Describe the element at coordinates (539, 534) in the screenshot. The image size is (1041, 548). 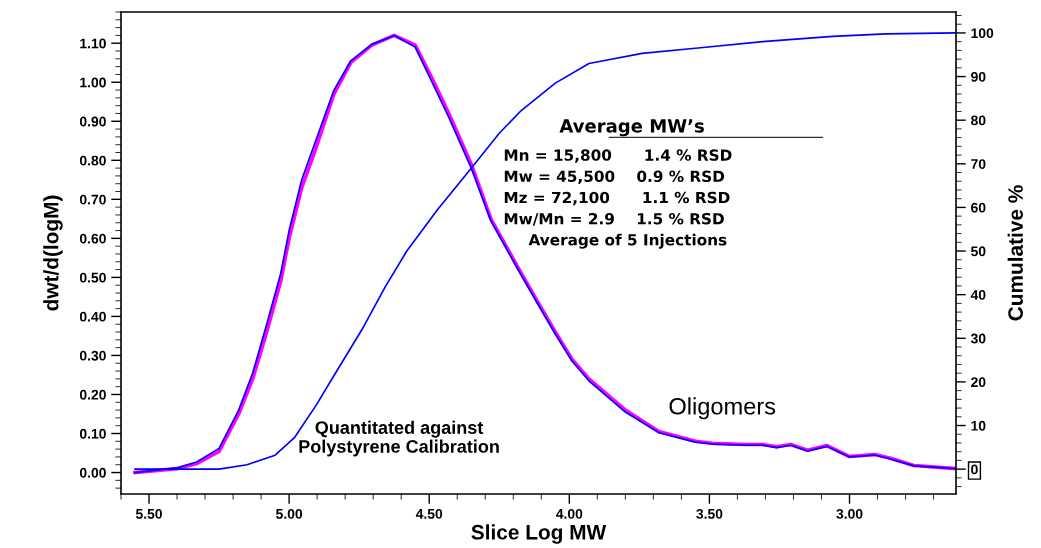
I see `x-axis-title: Slice Log MW` at that location.